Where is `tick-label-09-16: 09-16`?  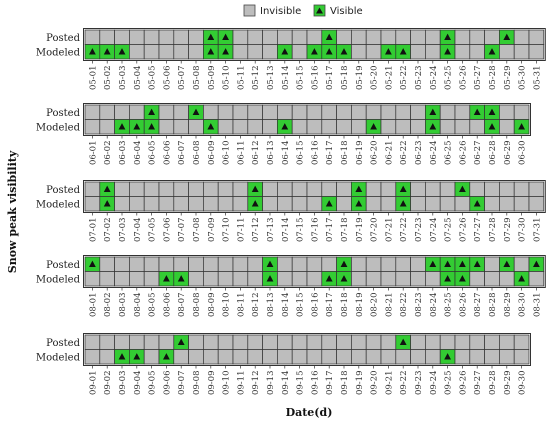 tick-label-09-16: 09-16 is located at coordinates (315, 383).